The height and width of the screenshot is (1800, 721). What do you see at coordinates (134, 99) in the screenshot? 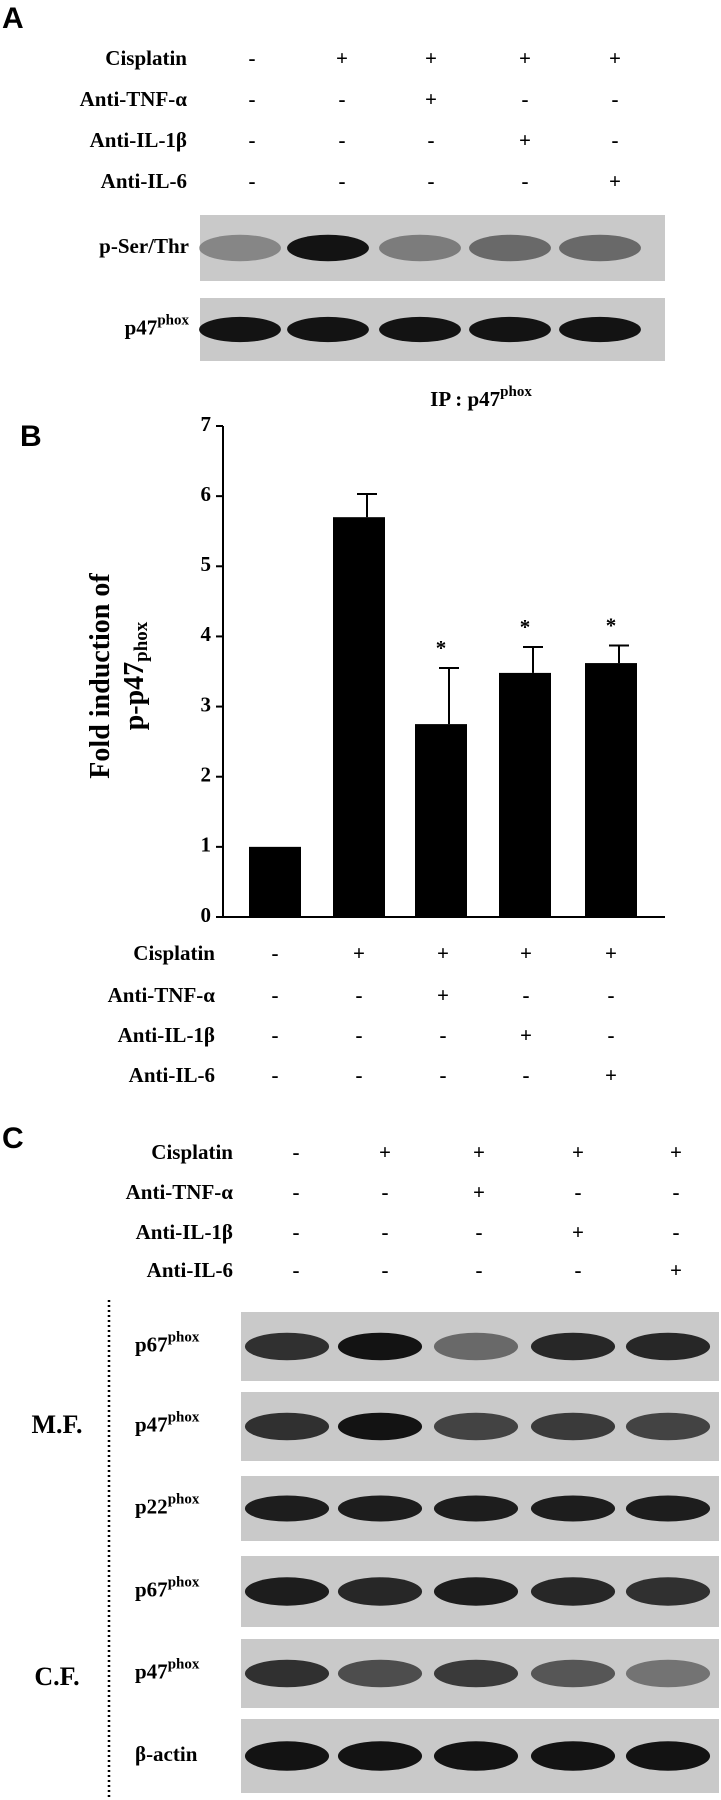
I see `condition-label: Anti-TNF-α` at bounding box center [134, 99].